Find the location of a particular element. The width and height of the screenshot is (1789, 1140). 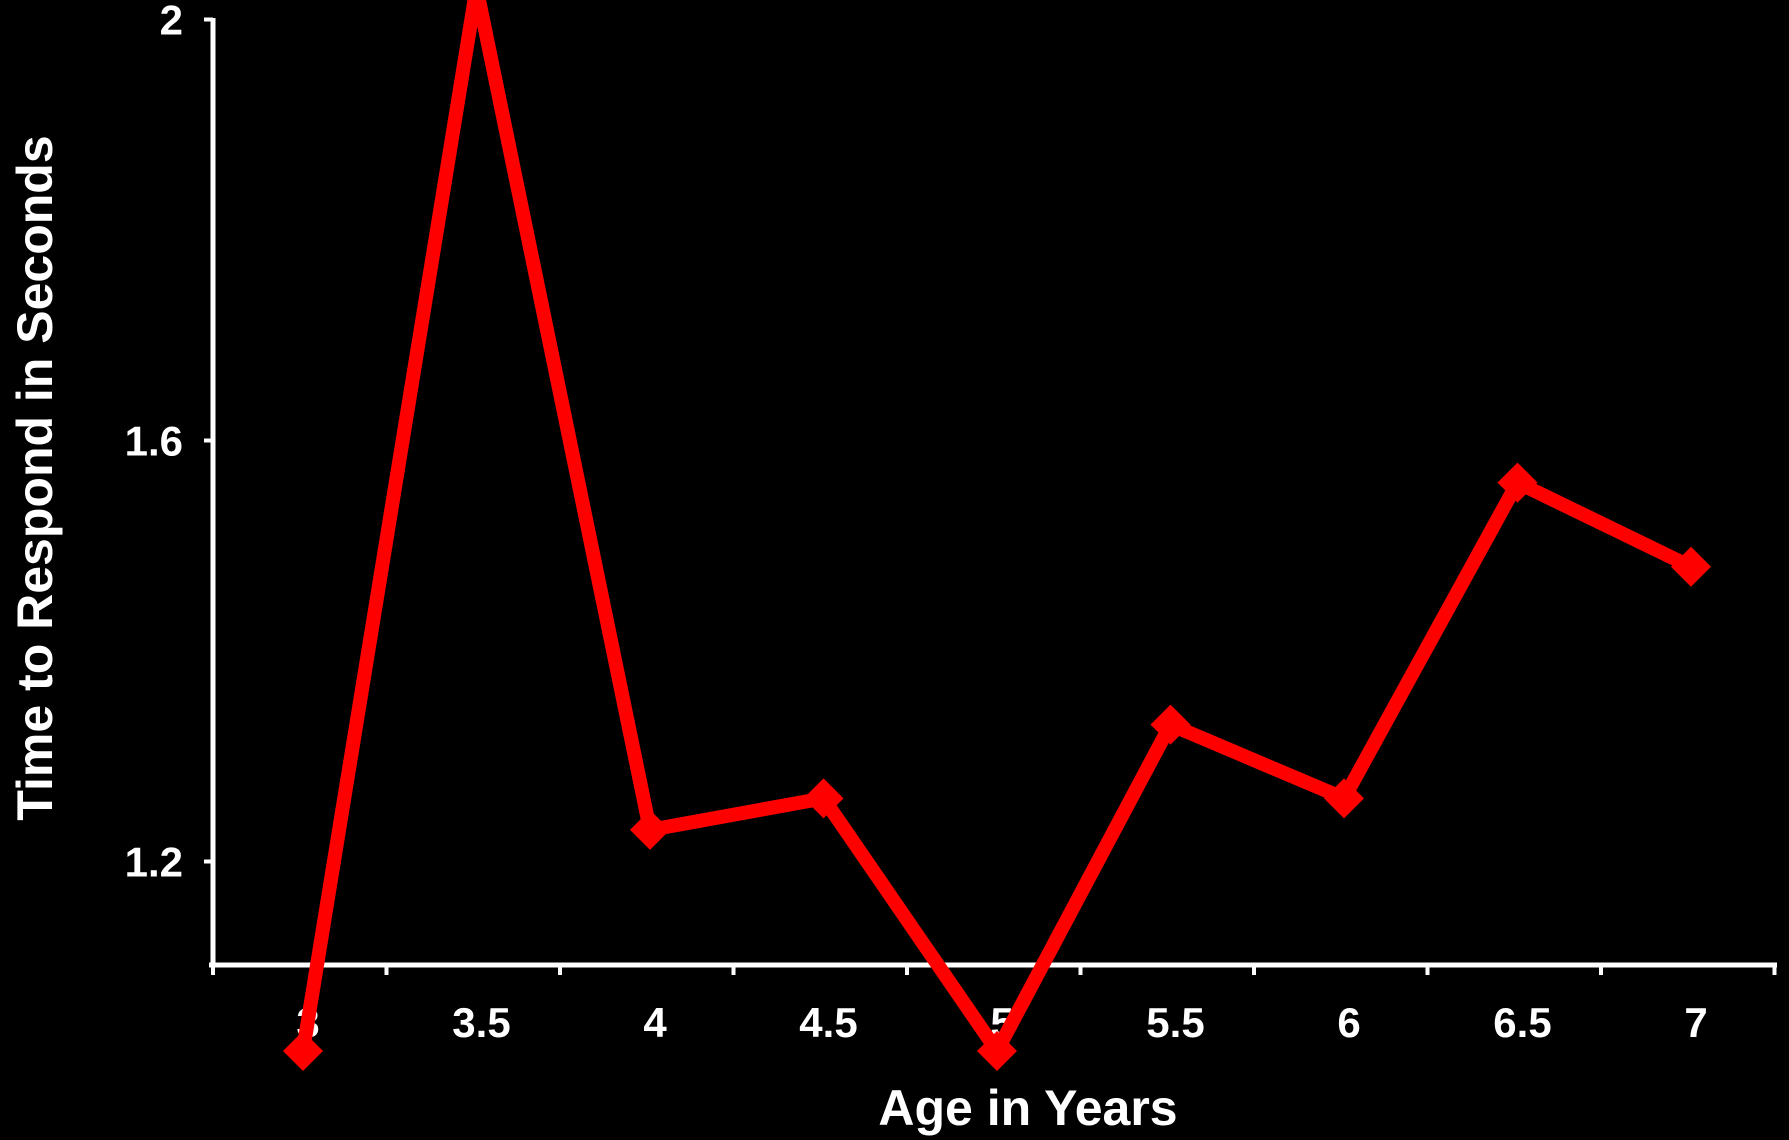

x-tick-label: 7 is located at coordinates (1695, 1022).